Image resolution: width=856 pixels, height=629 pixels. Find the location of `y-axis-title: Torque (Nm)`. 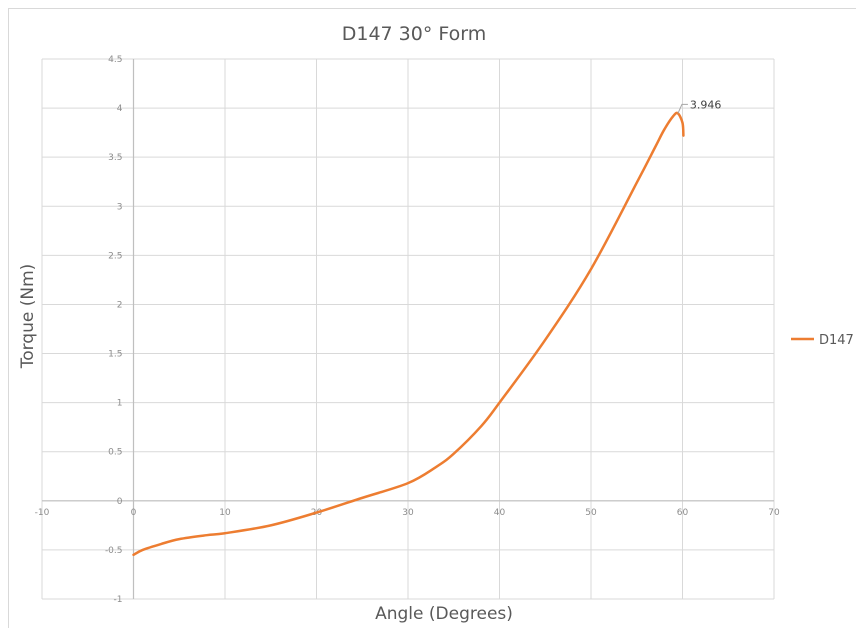

y-axis-title: Torque (Nm) is located at coordinates (28, 317).